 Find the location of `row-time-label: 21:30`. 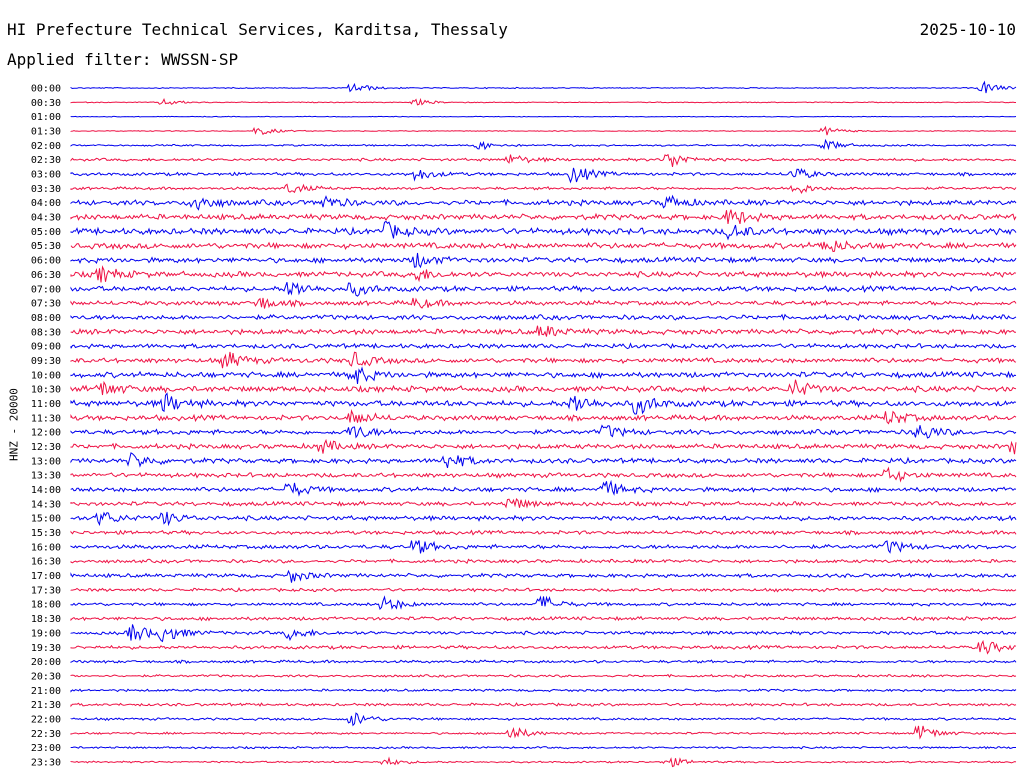

row-time-label: 21:30 is located at coordinates (46, 705).